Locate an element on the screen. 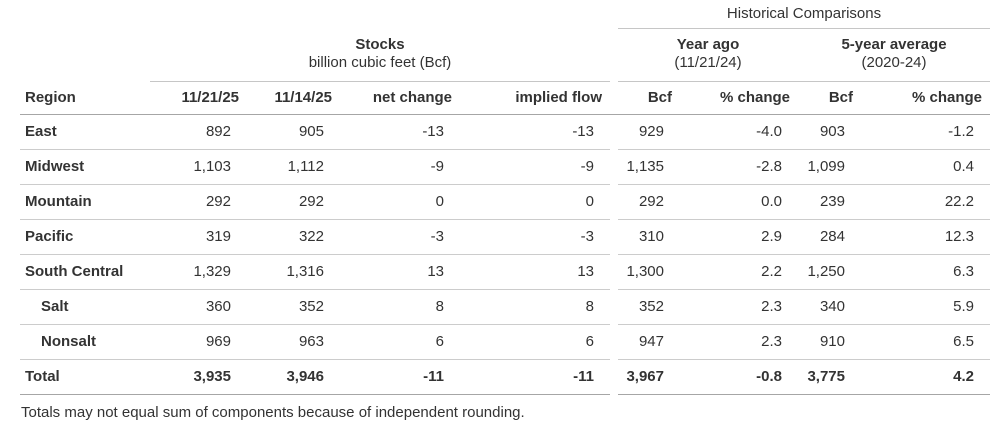 Image resolution: width=1000 pixels, height=427 pixels. region-label: Midwest is located at coordinates (85, 167).